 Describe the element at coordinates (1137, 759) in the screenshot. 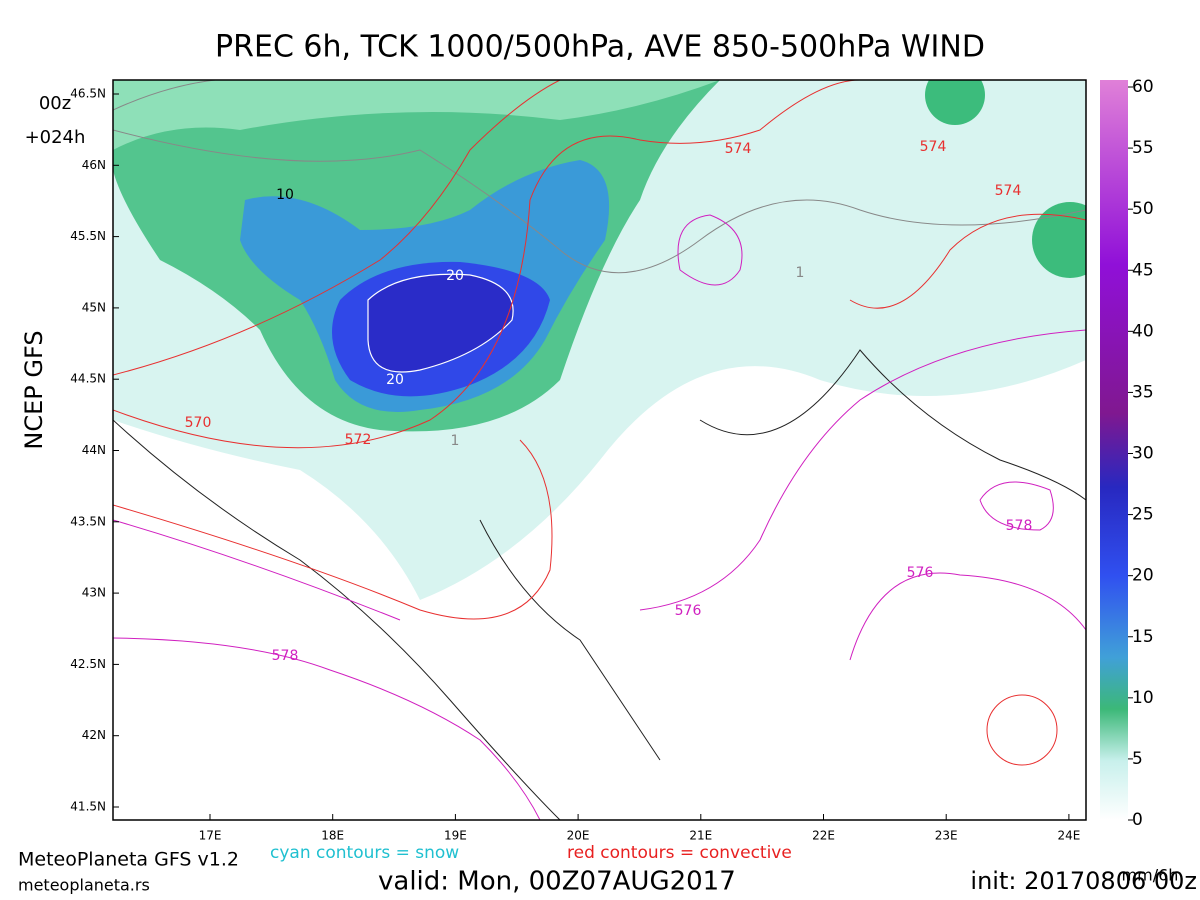

I see `colorbar-label: 5` at that location.